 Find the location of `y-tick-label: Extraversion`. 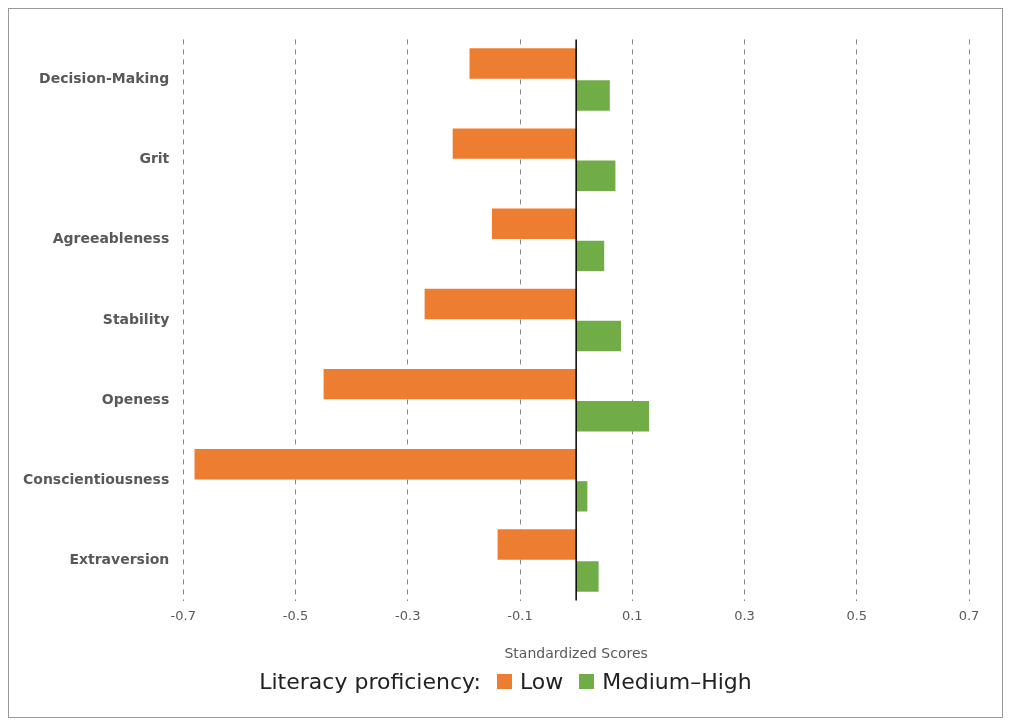

y-tick-label: Extraversion is located at coordinates (119, 559).